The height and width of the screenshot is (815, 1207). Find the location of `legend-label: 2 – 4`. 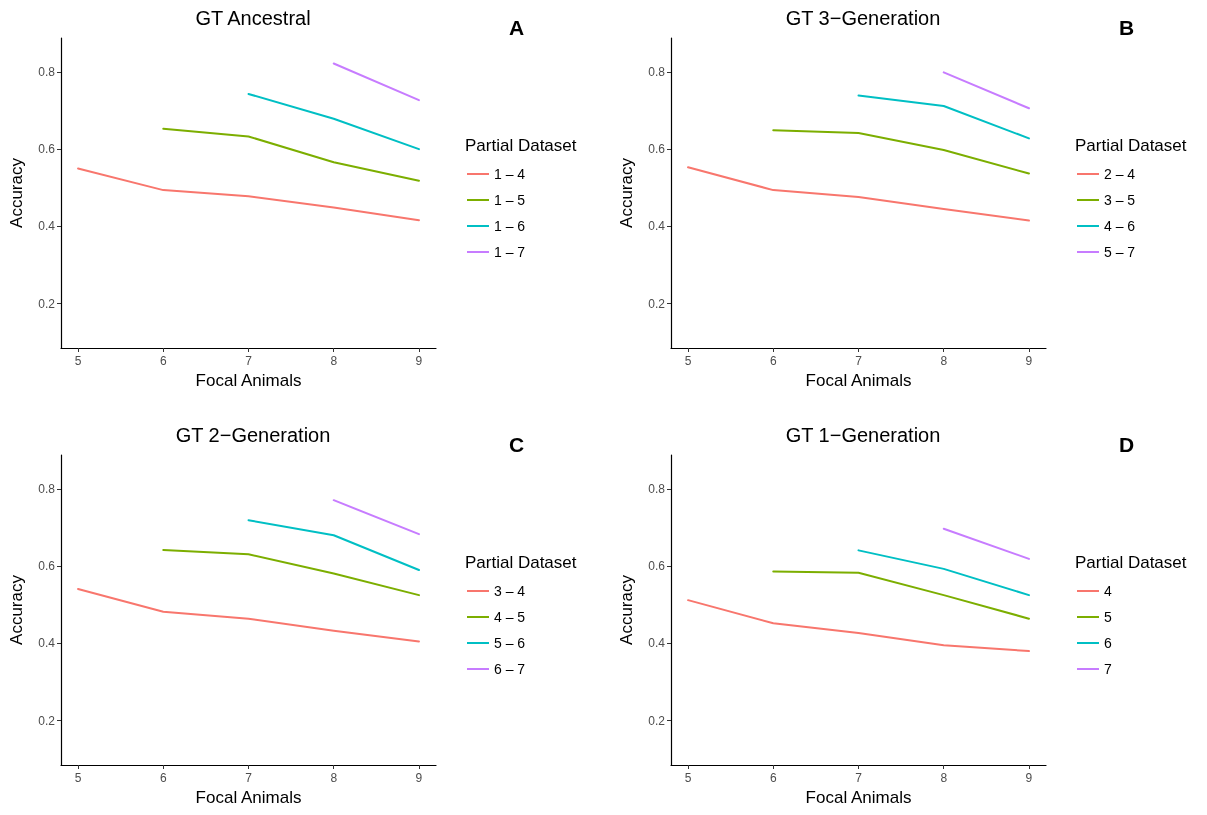

legend-label: 2 – 4 is located at coordinates (1120, 174).